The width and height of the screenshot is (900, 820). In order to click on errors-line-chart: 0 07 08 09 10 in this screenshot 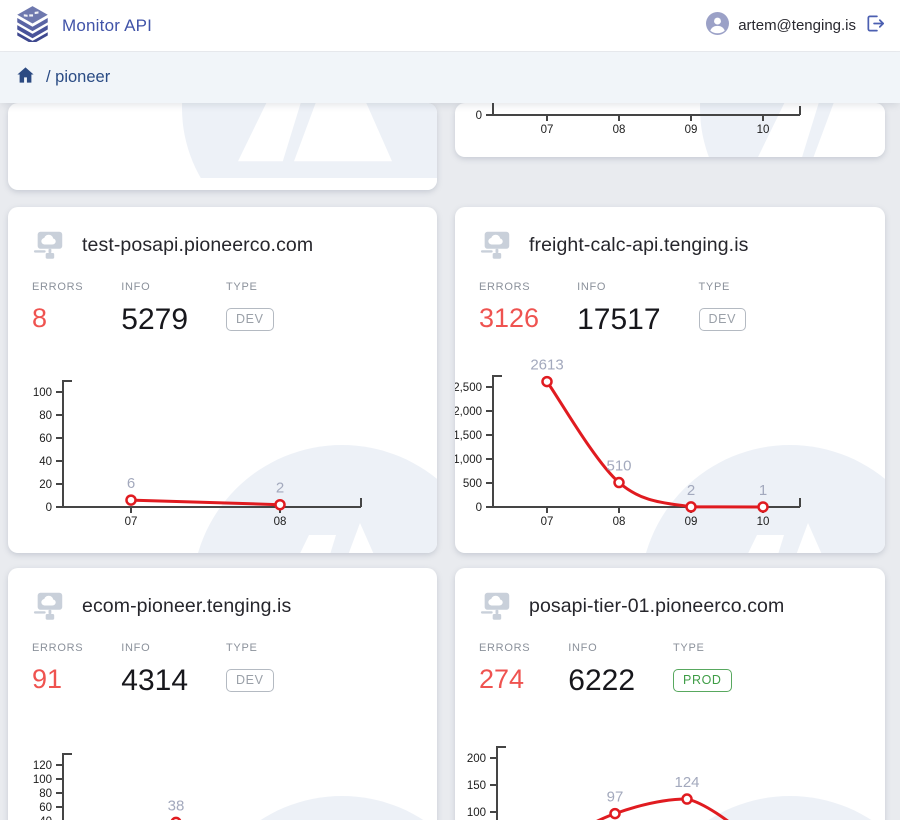, I will do `click(638, 119)`.